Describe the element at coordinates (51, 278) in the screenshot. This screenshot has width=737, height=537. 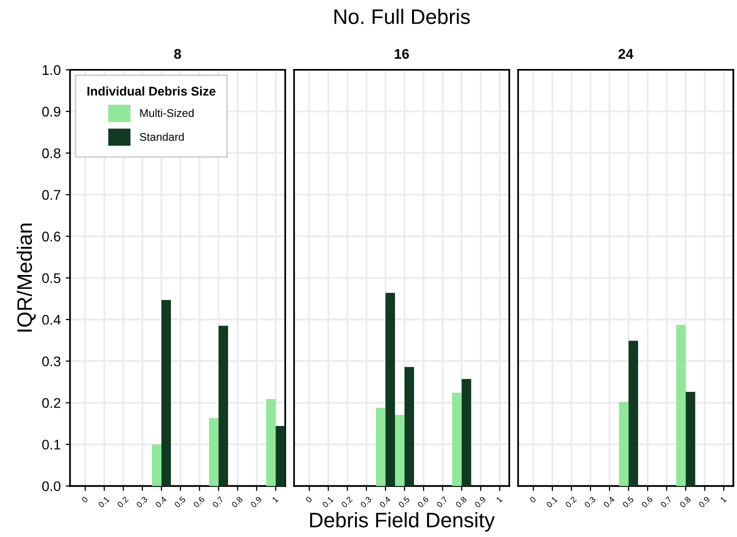
I see `y-tick-label: 0.5` at that location.